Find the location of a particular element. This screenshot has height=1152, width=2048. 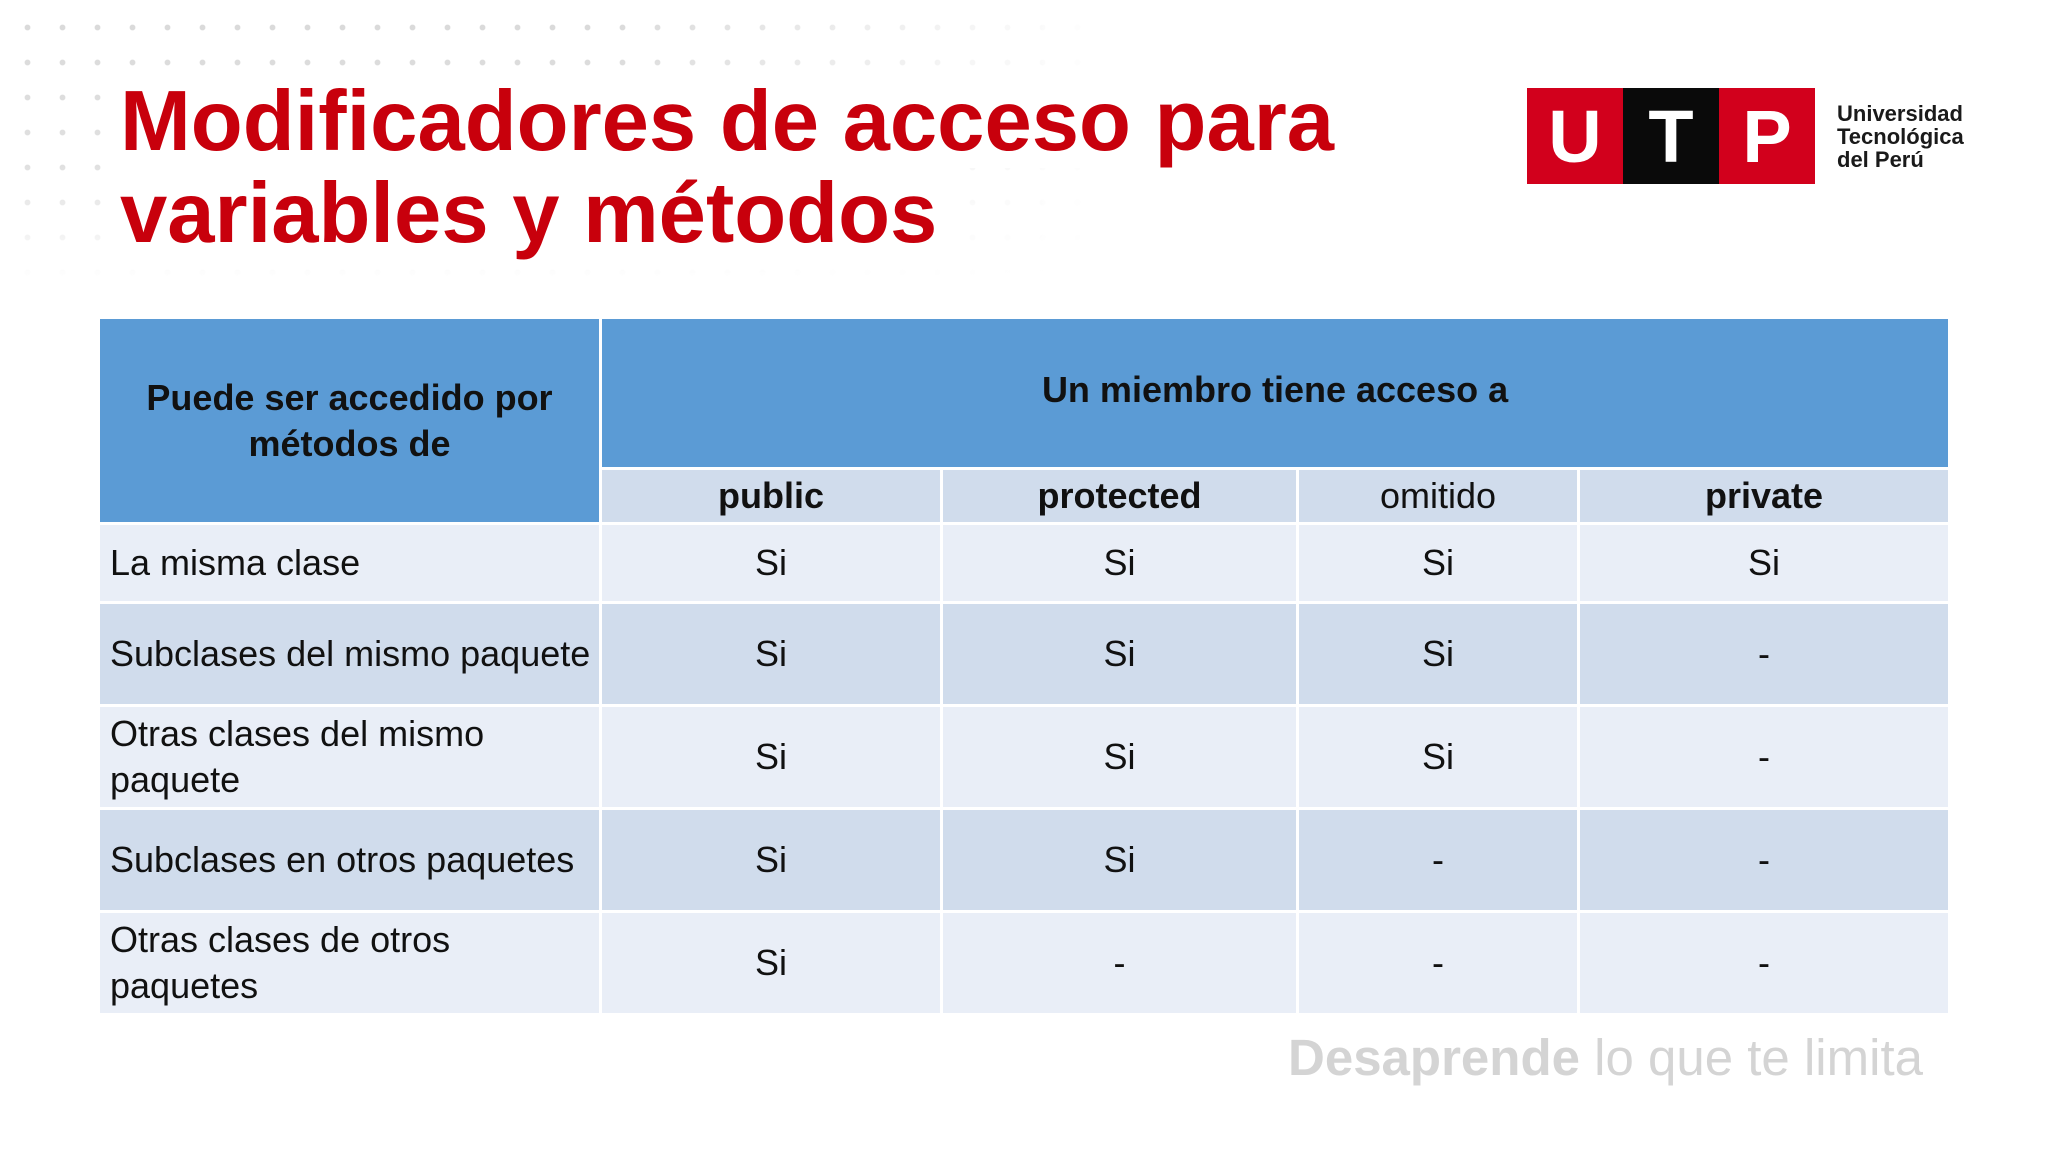

tagline: Desaprende lo que te limita is located at coordinates (1605, 1057).